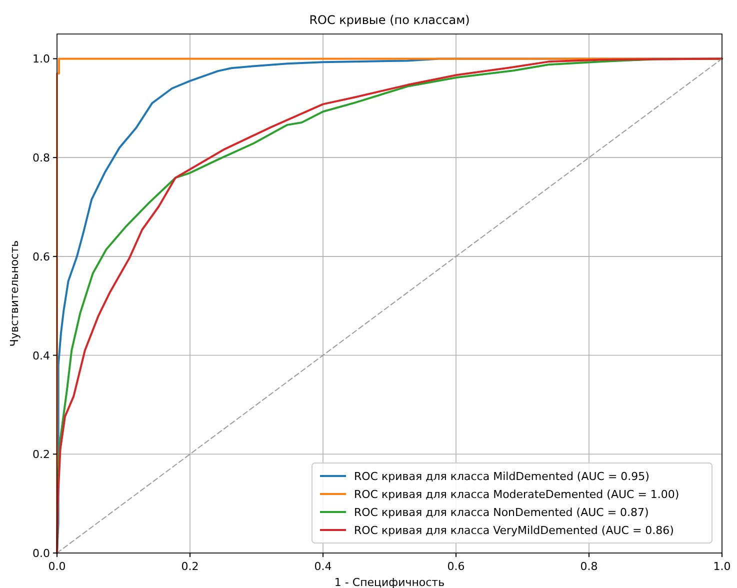 Image resolution: width=737 pixels, height=588 pixels. I want to click on y-tick-label: 1.0, so click(41, 59).